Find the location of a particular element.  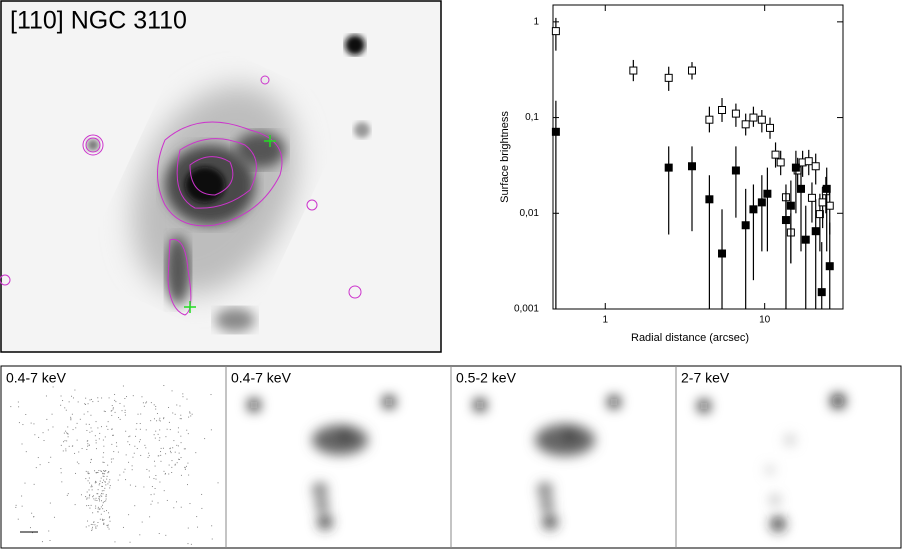

panel-label: 0.4-7 keV is located at coordinates (36, 378).